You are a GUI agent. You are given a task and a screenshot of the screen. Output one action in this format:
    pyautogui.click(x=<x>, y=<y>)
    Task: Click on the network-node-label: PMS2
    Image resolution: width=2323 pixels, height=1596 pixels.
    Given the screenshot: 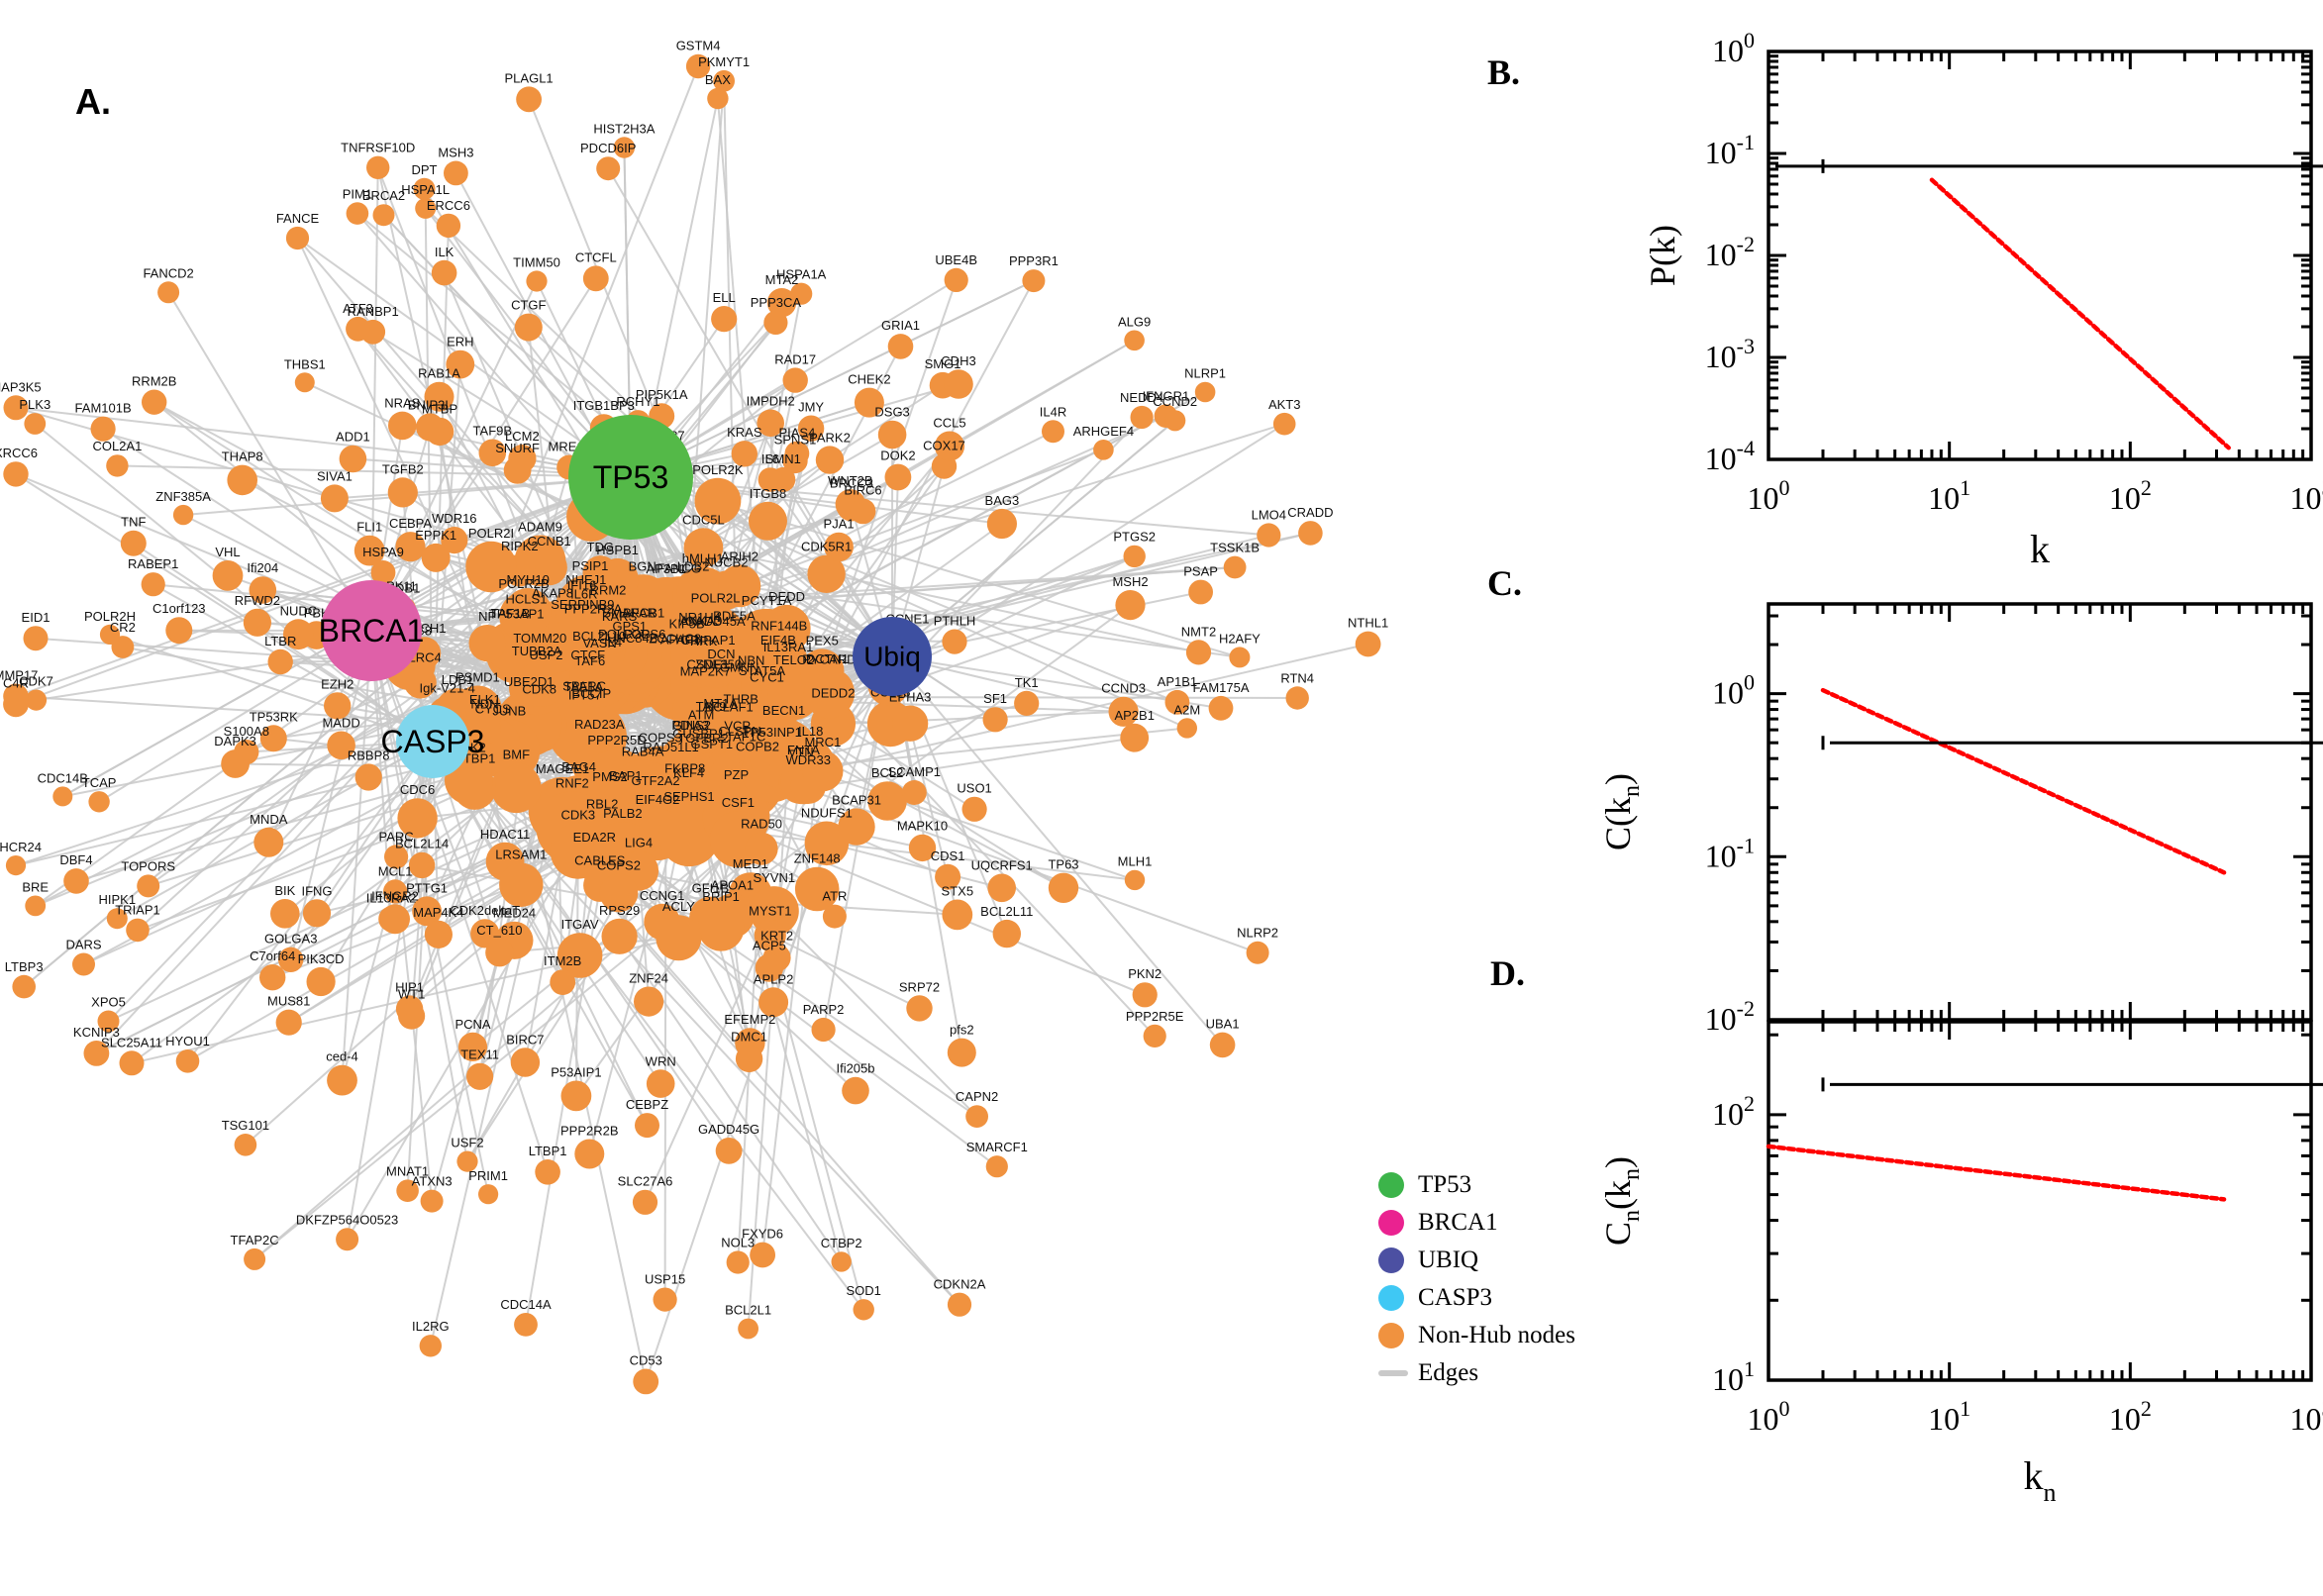 What is the action you would take?
    pyautogui.click(x=609, y=776)
    